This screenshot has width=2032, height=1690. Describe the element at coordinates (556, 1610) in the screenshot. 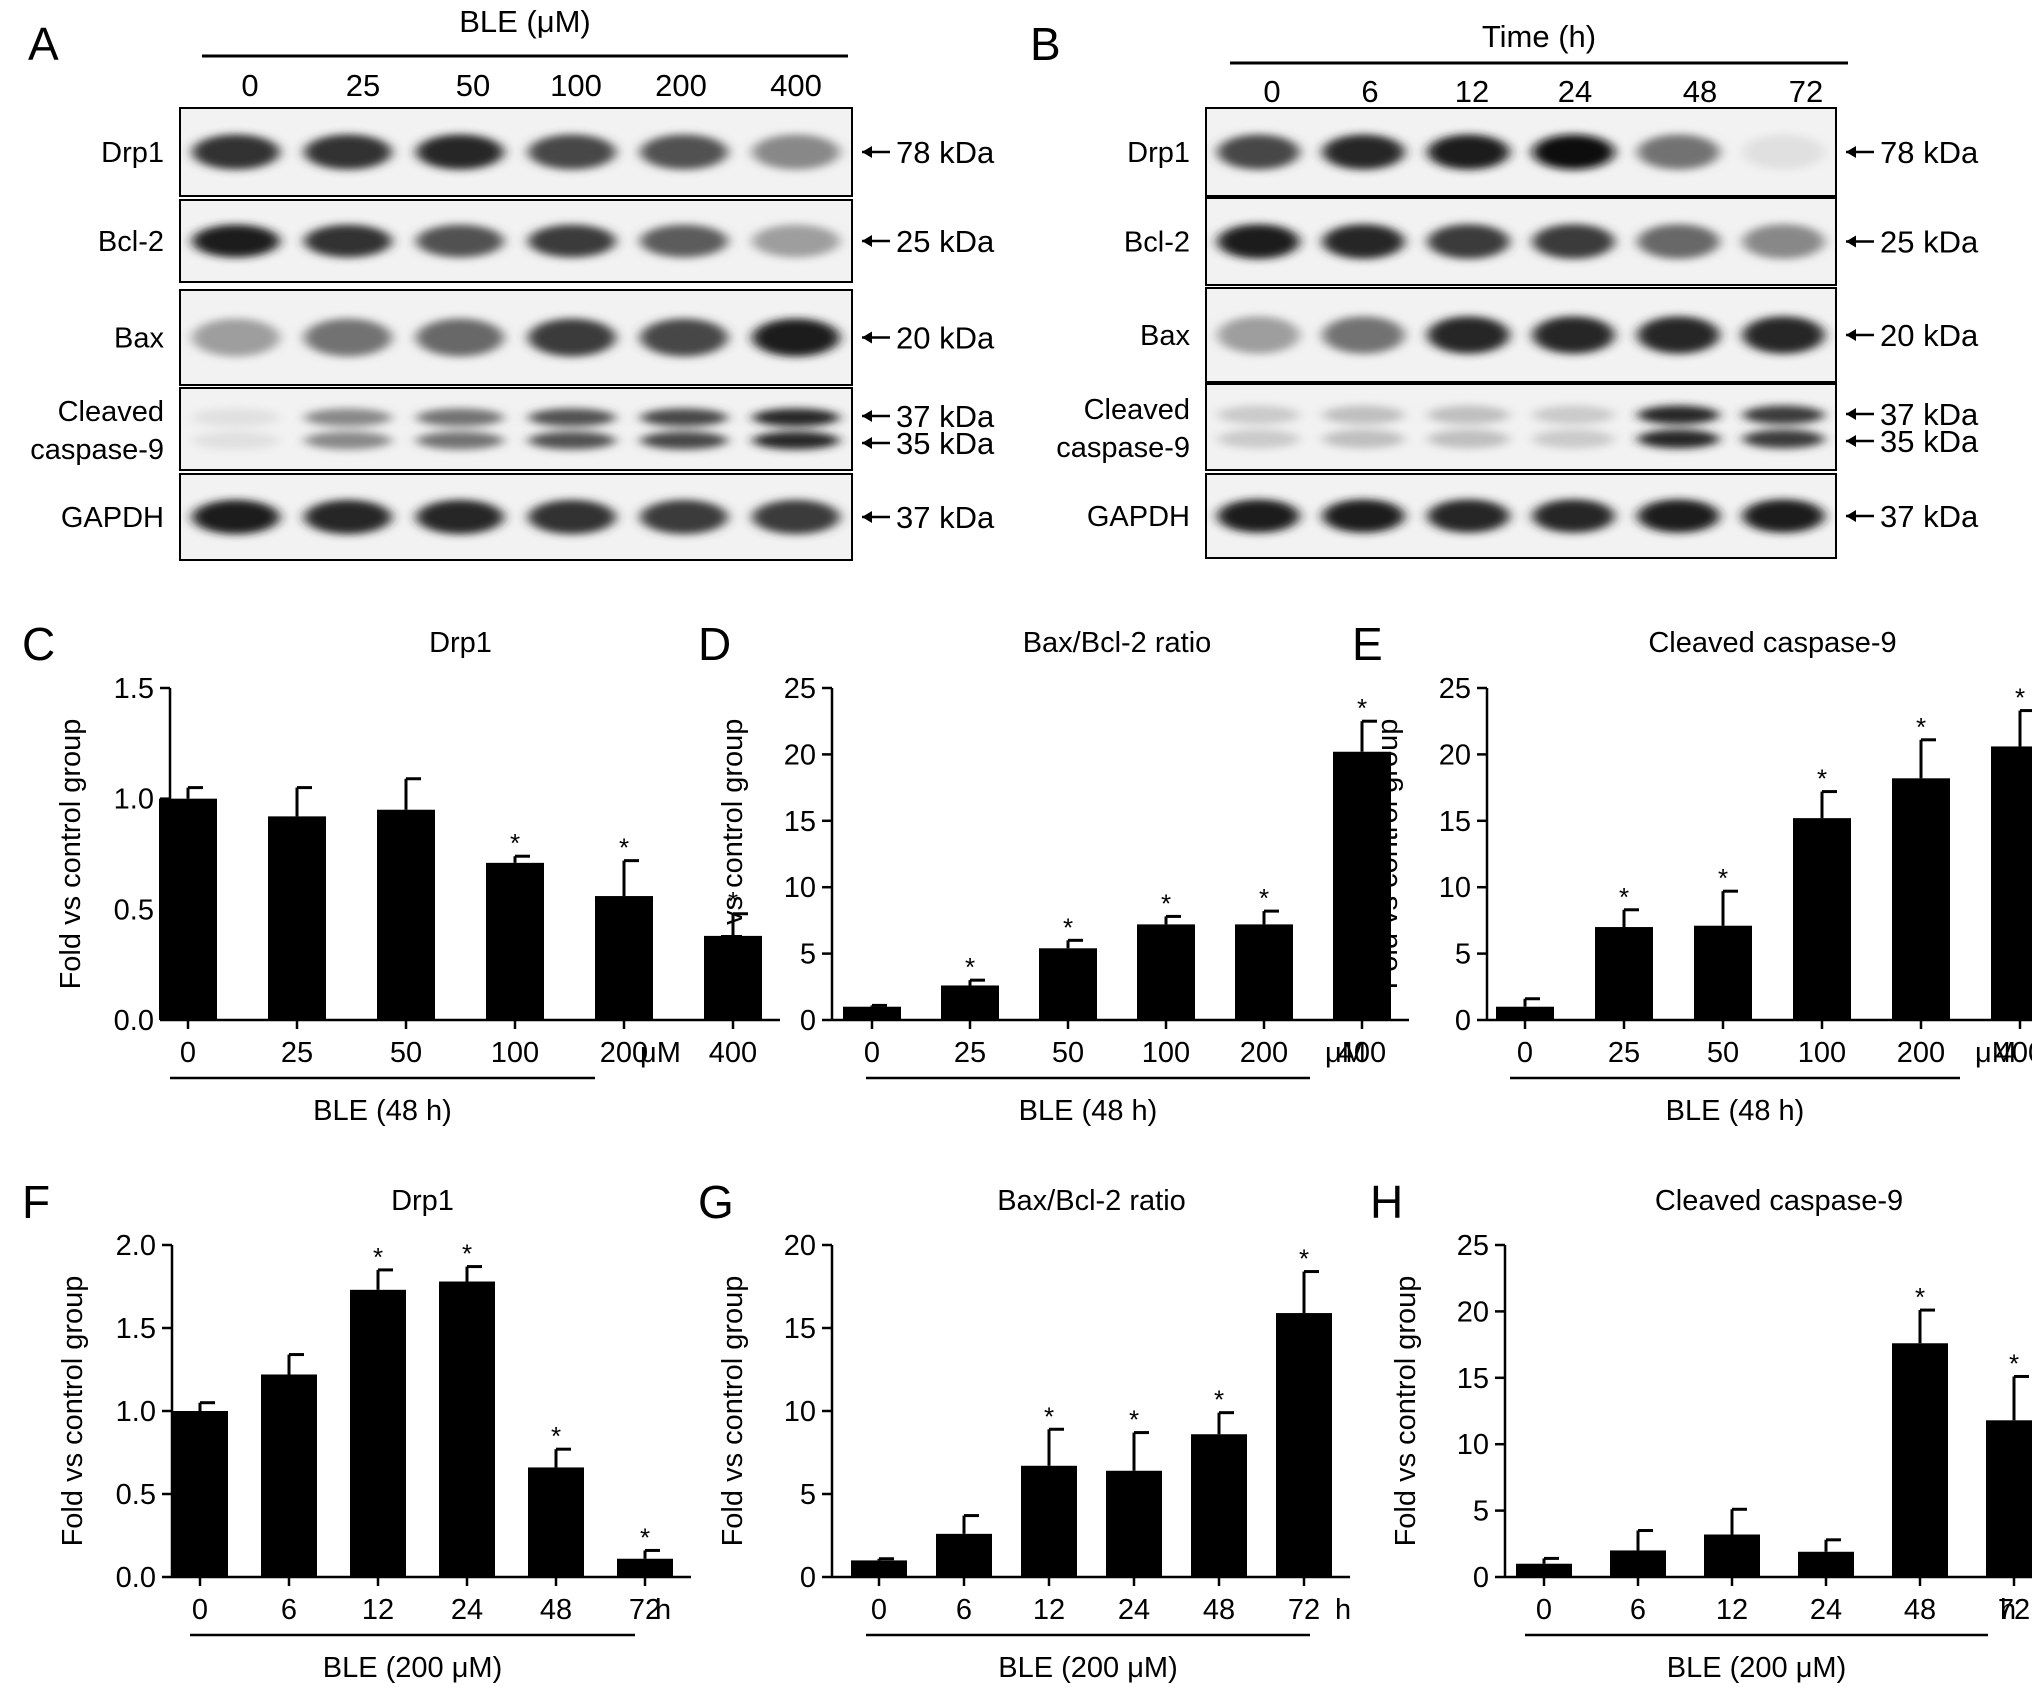

I see `x-tick-label: 48` at that location.